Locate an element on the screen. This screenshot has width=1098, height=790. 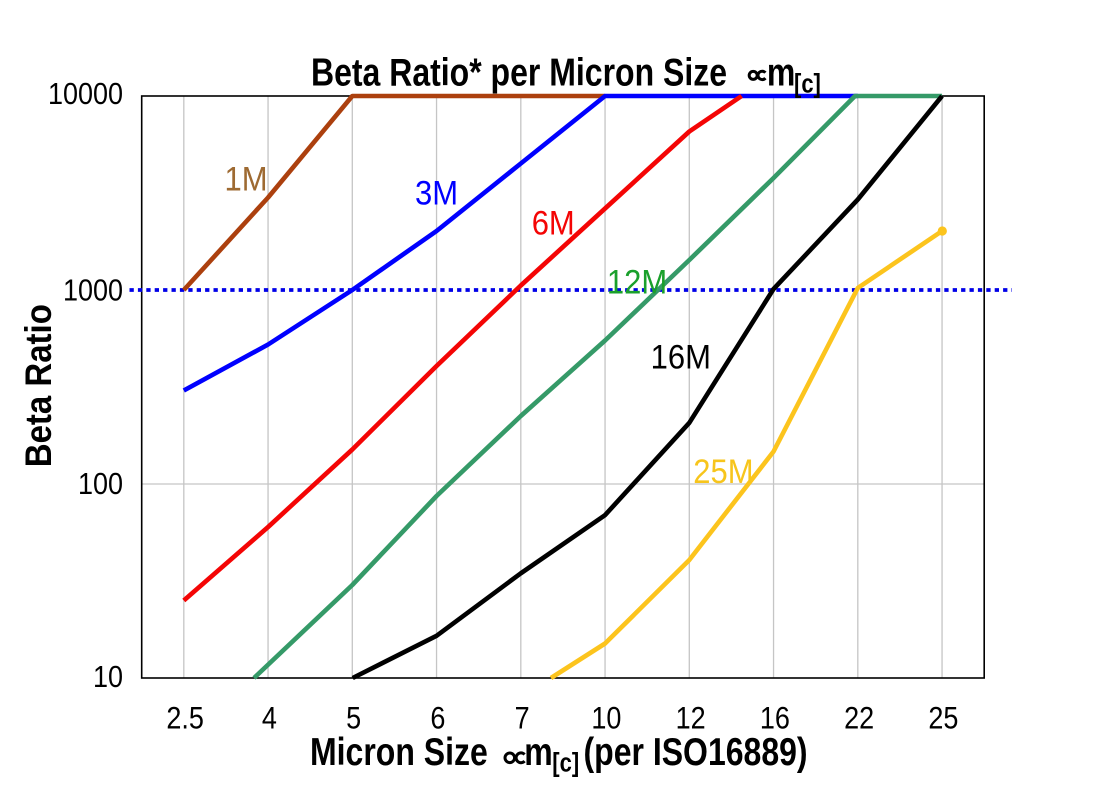
svg-text: 1M is located at coordinates (246, 178).